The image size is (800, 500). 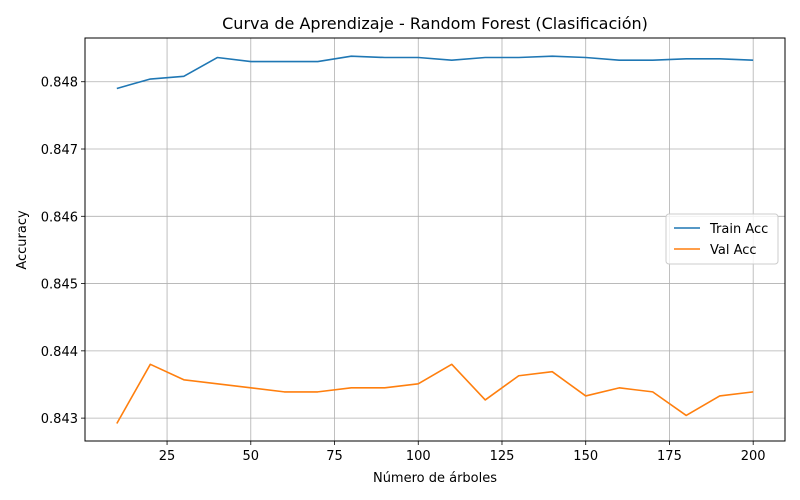 I want to click on legend-label: Val Acc, so click(x=733, y=250).